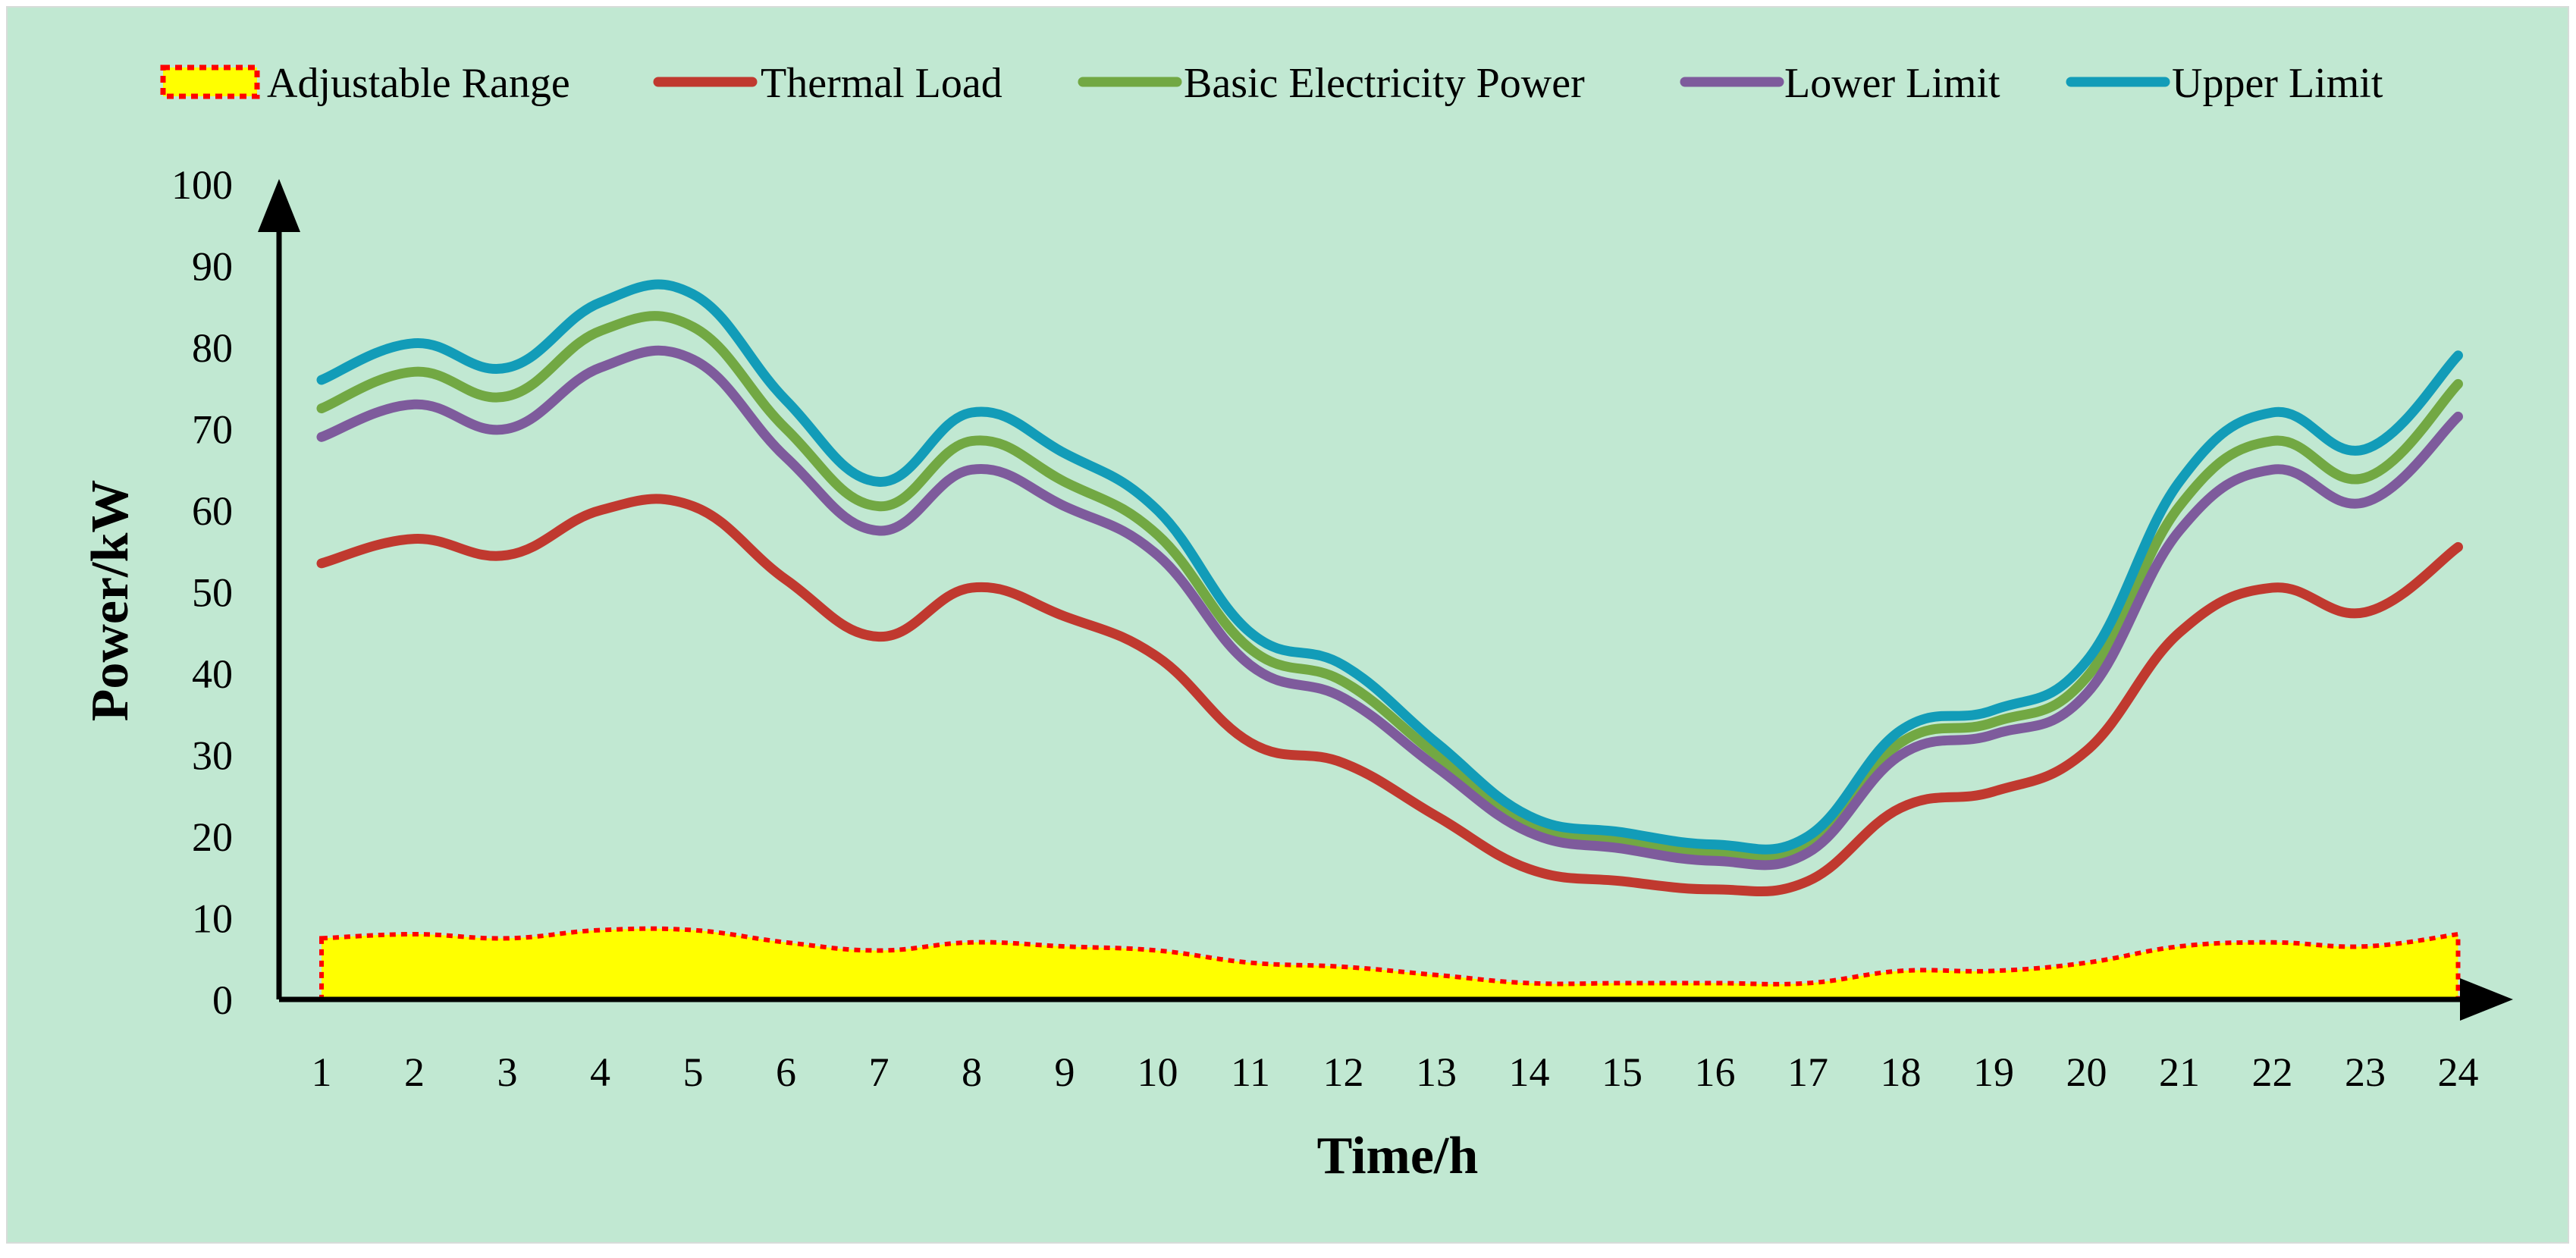 This screenshot has height=1258, width=2576. What do you see at coordinates (2272, 1072) in the screenshot?
I see `x-tick-label-22: 22` at bounding box center [2272, 1072].